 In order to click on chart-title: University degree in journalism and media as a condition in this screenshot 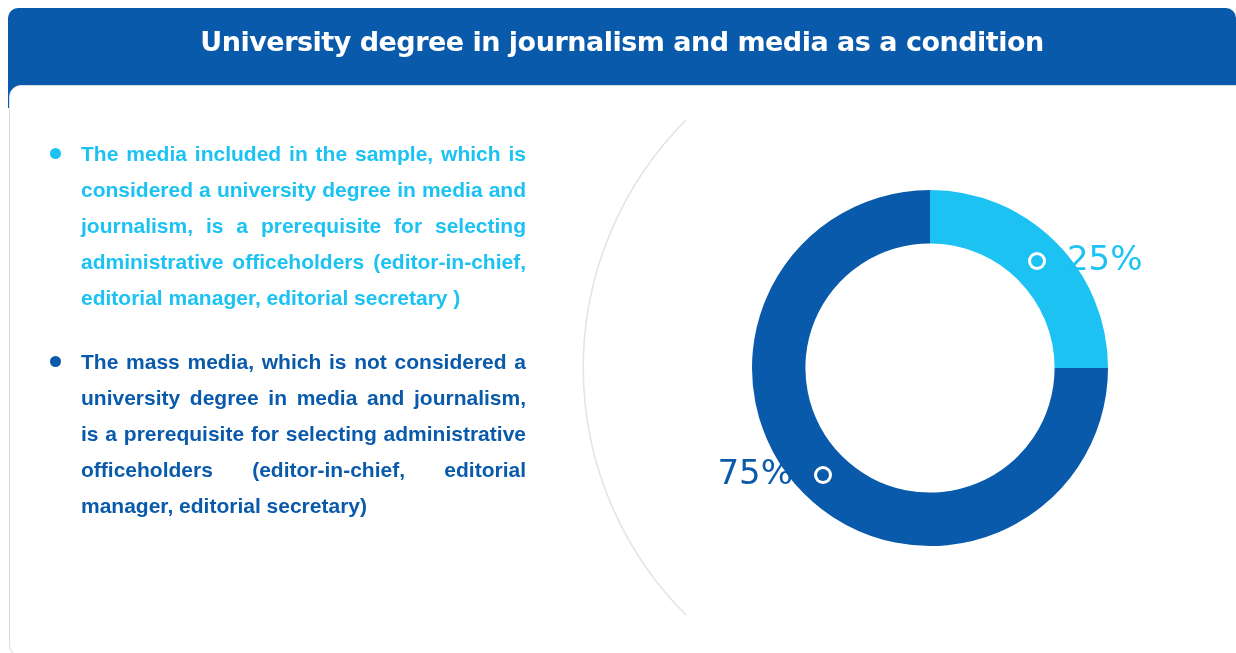, I will do `click(622, 41)`.